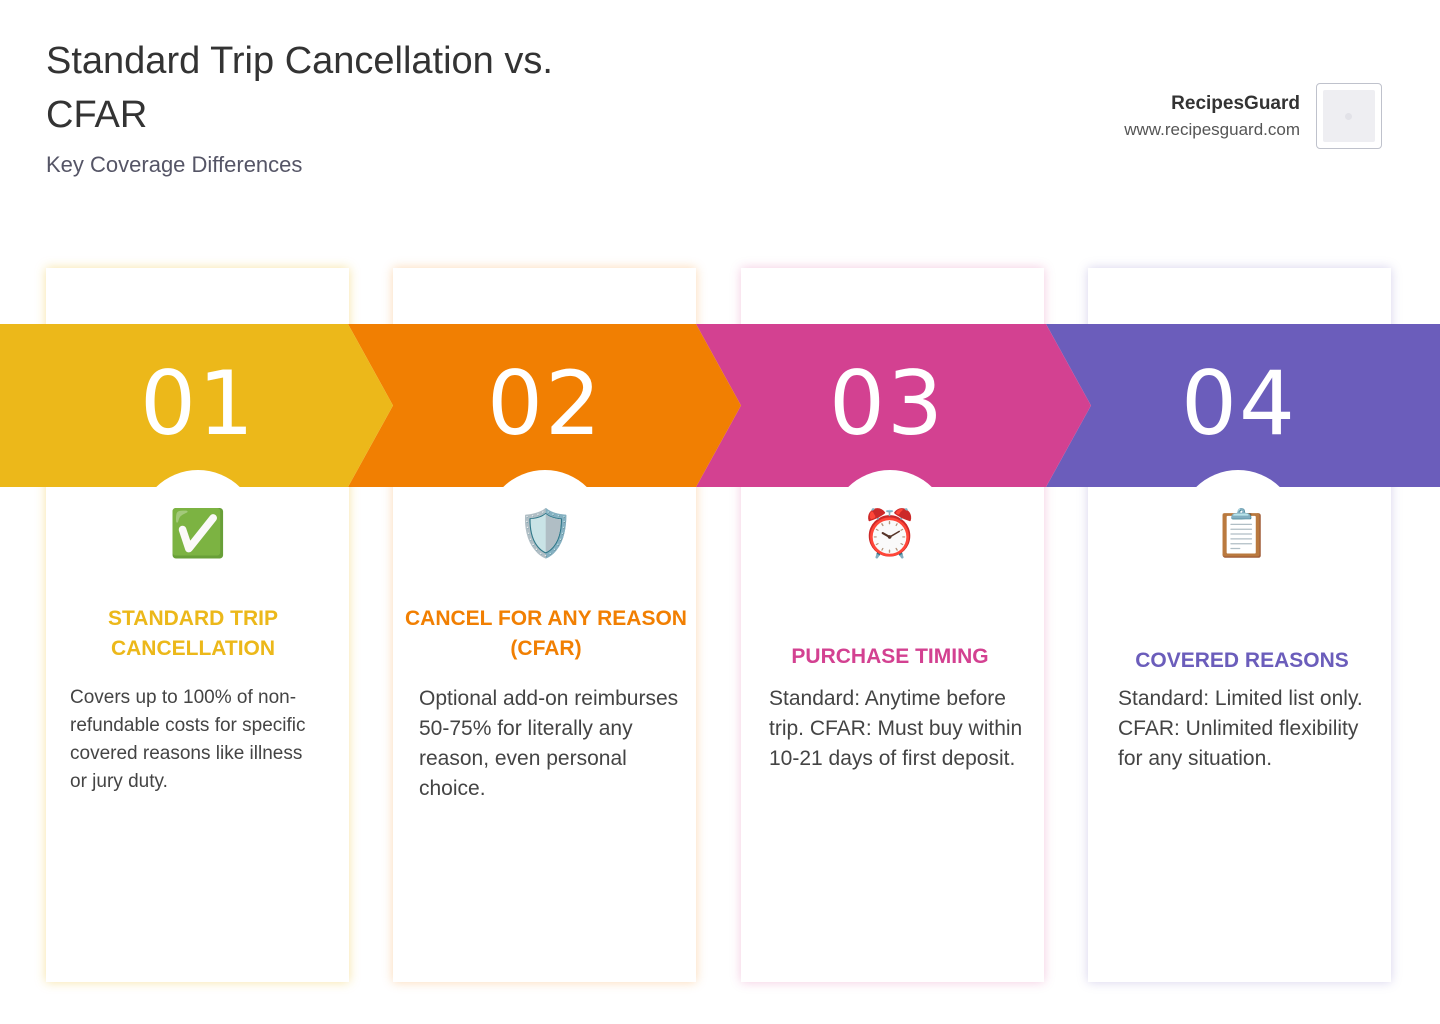 This screenshot has height=1024, width=1440. I want to click on clipboard-icon: 📋, so click(1242, 533).